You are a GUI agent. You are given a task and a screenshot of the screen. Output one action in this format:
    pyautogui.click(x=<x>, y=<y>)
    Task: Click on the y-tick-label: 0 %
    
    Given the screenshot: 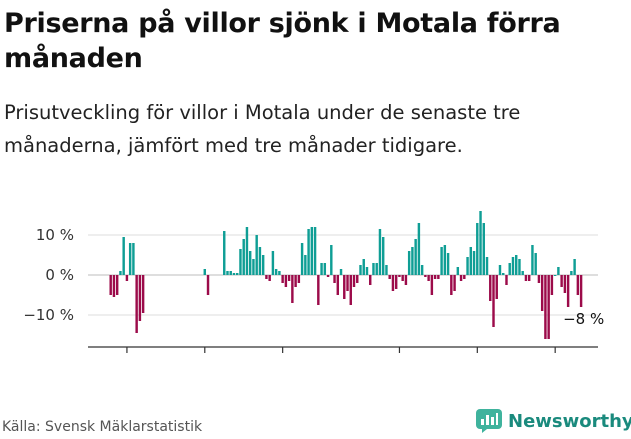 What is the action you would take?
    pyautogui.click(x=59, y=275)
    